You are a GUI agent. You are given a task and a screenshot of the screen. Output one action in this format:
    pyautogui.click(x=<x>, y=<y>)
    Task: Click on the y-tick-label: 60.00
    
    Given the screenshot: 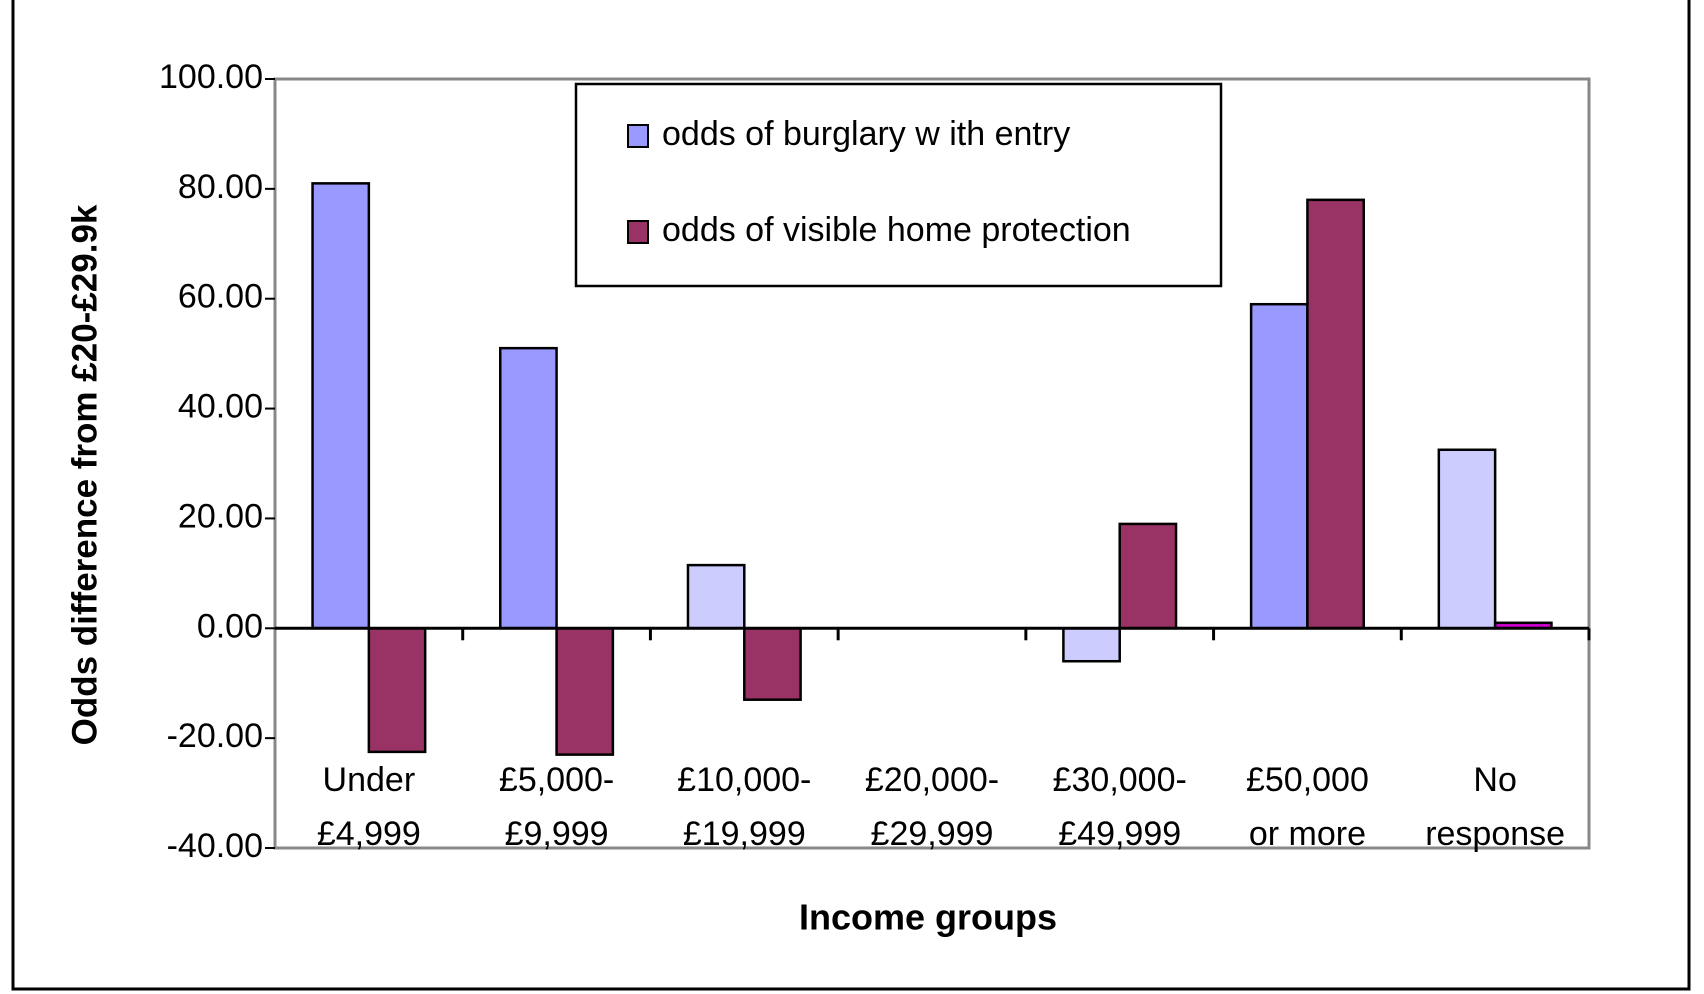 What is the action you would take?
    pyautogui.click(x=220, y=297)
    